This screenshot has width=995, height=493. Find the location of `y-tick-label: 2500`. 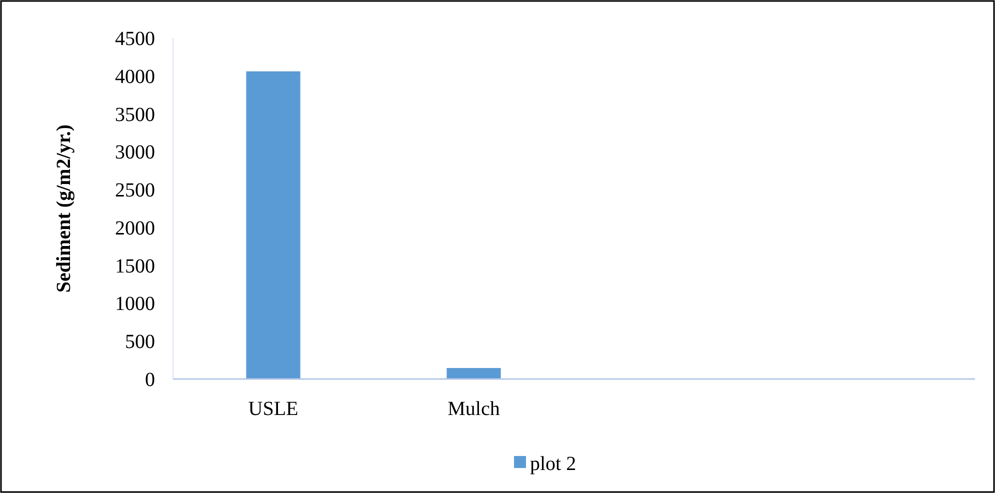

y-tick-label: 2500 is located at coordinates (135, 191).